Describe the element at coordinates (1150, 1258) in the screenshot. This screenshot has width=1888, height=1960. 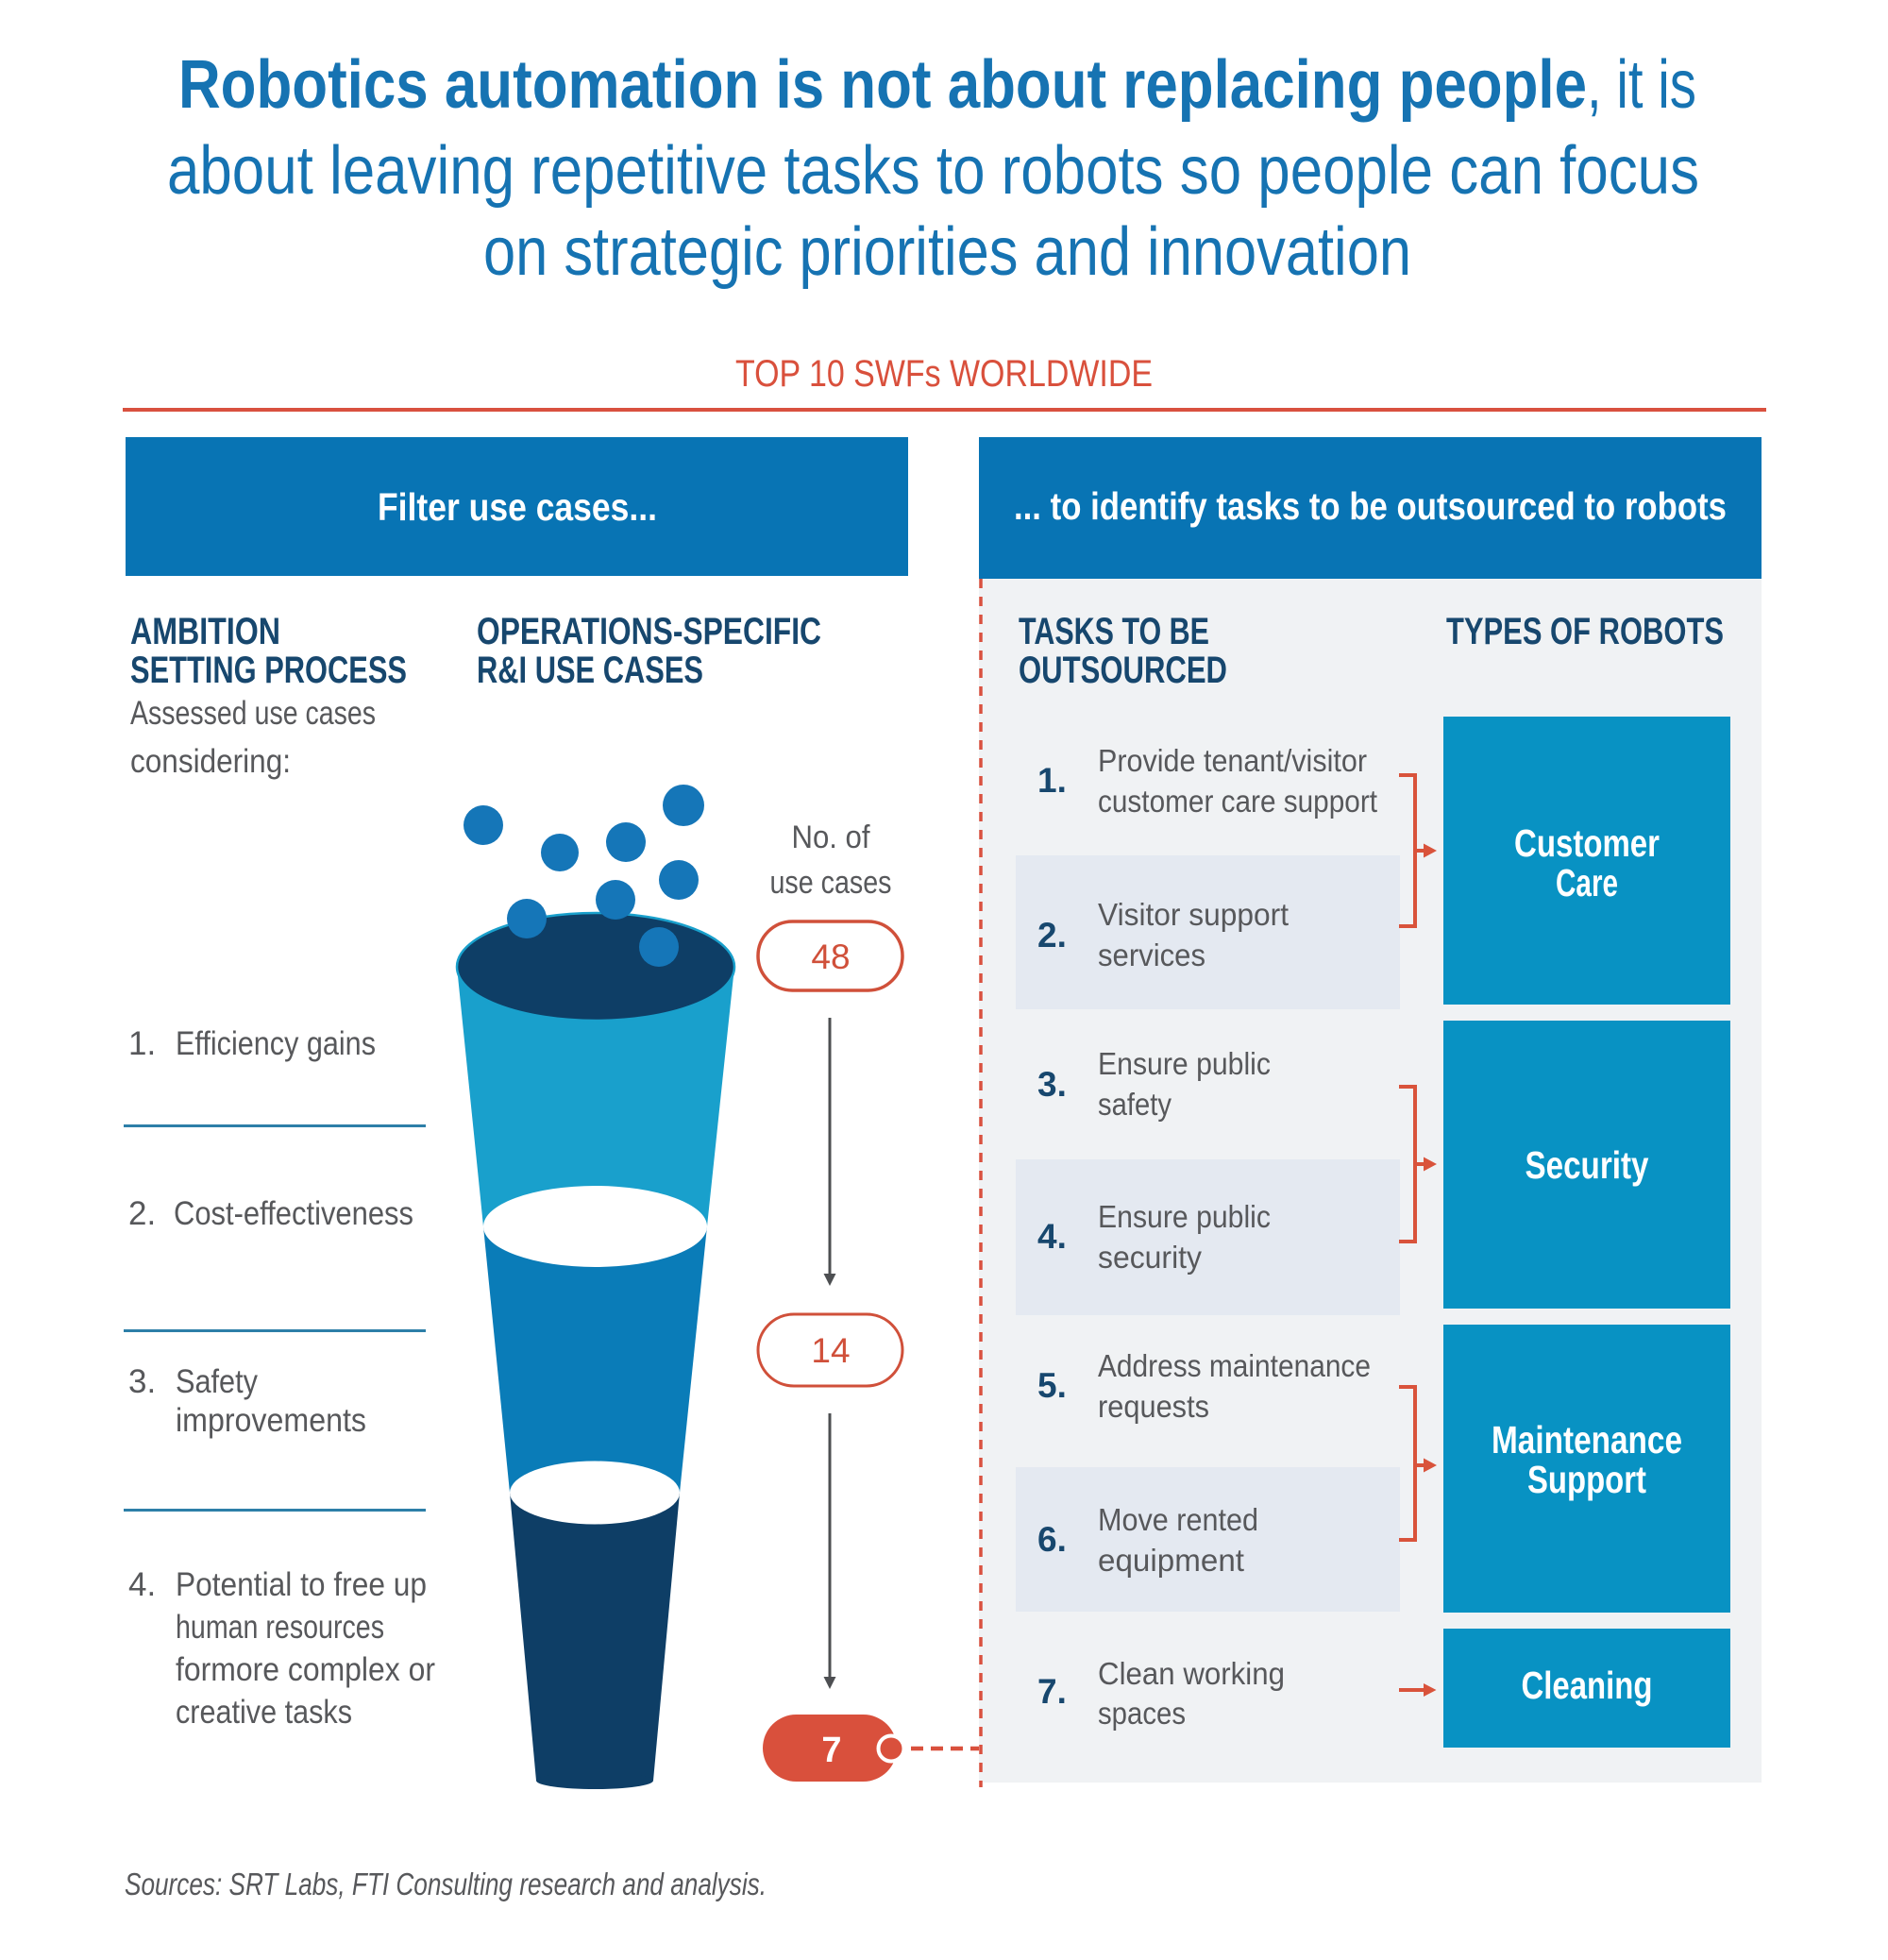
I see `svg-text: security` at that location.